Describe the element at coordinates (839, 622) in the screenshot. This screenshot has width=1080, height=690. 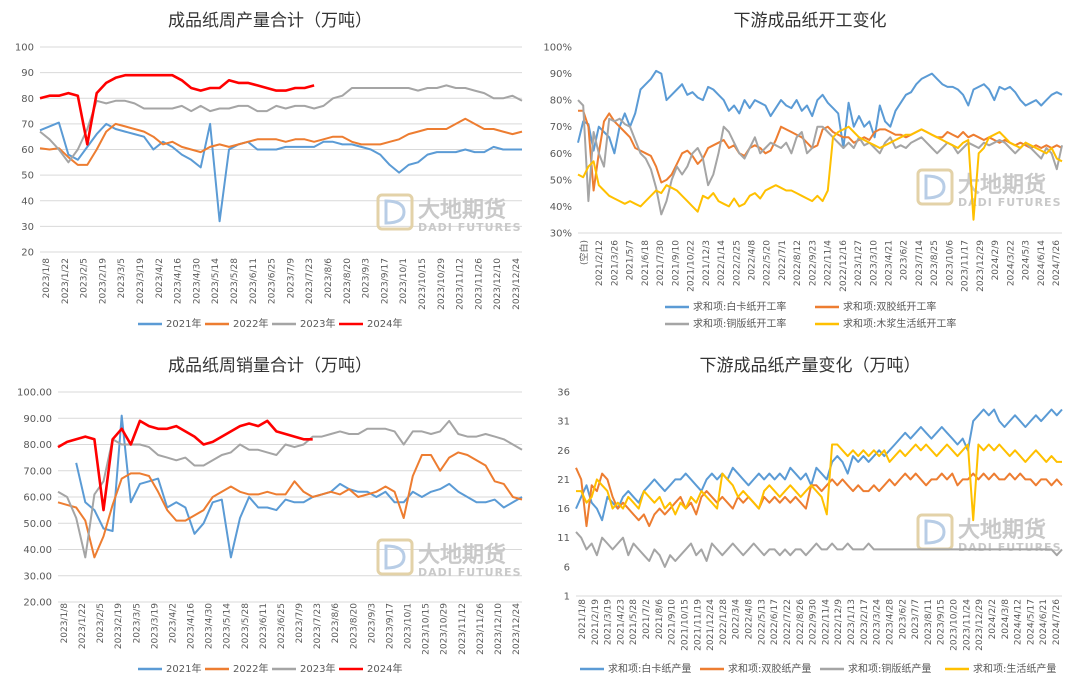
I see `x-tick-label: 2022/12/9` at that location.